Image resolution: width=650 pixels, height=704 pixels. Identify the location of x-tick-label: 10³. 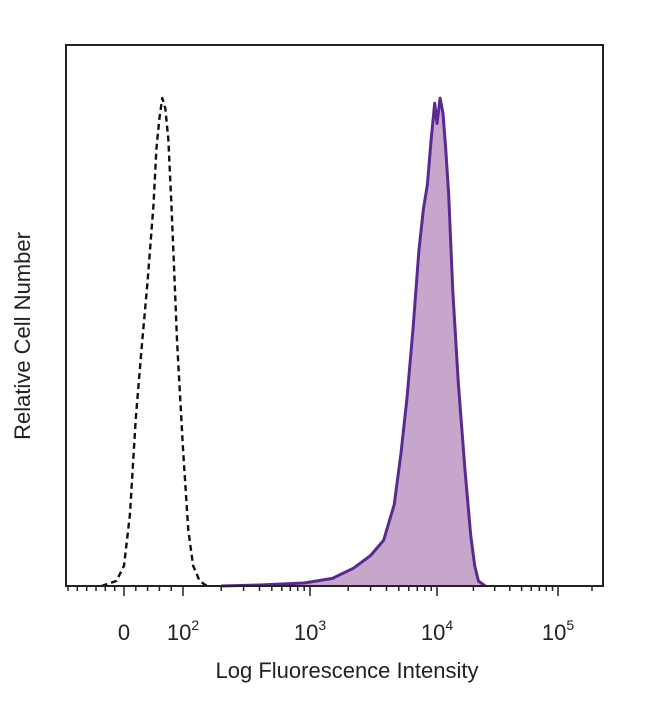
(310, 631).